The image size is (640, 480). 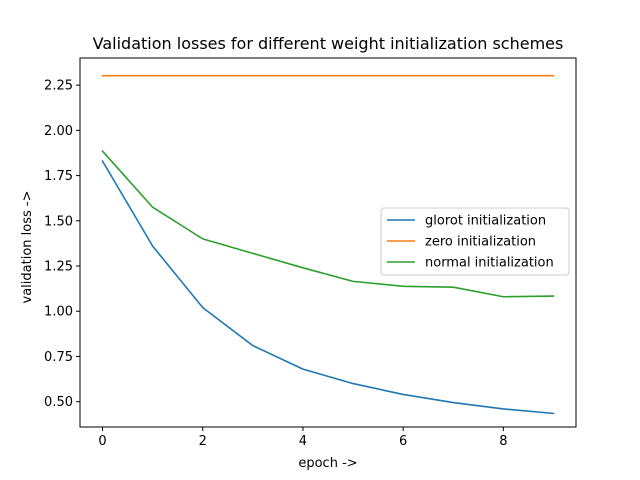 I want to click on y-tick-label: 1.75, so click(x=58, y=176).